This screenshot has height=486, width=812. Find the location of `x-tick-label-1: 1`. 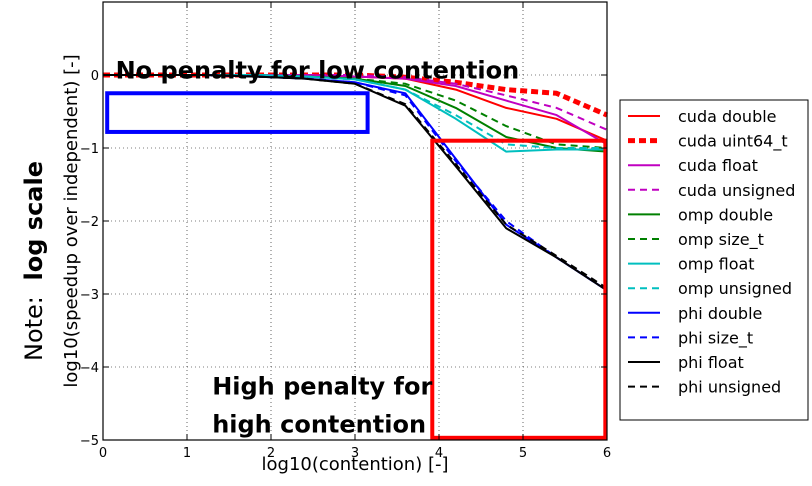

x-tick-label-1: 1 is located at coordinates (187, 453).